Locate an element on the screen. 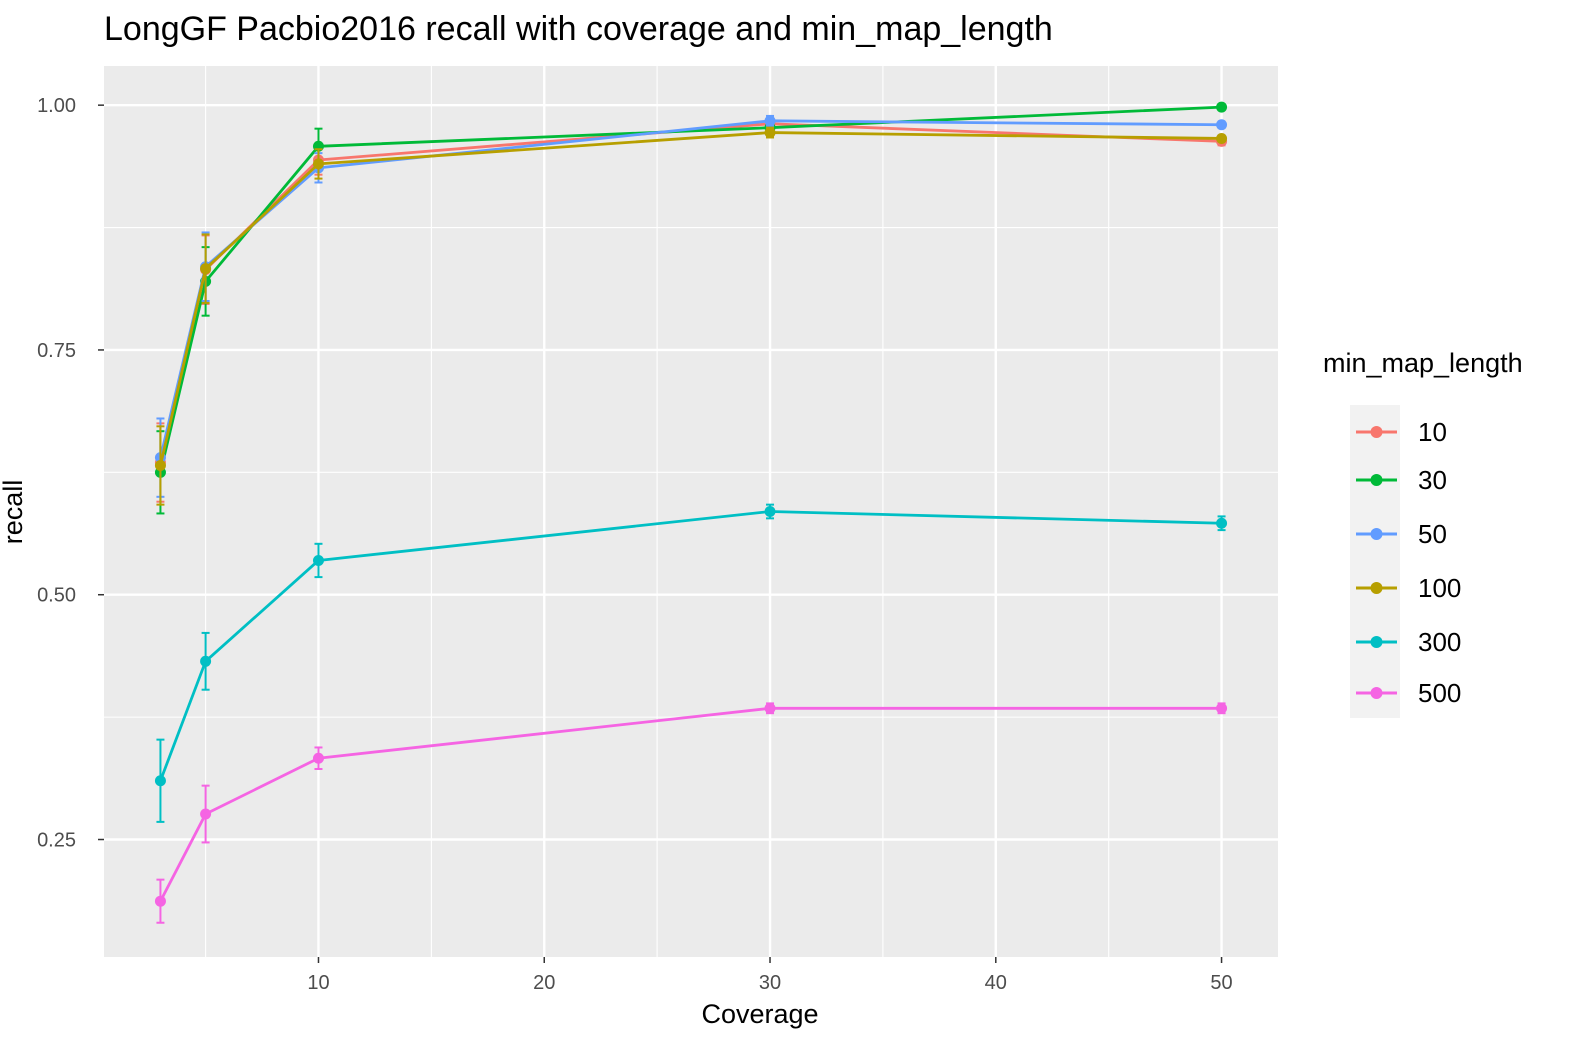 Image resolution: width=1582 pixels, height=1043 pixels. legend-item-500: 500 is located at coordinates (1408, 693).